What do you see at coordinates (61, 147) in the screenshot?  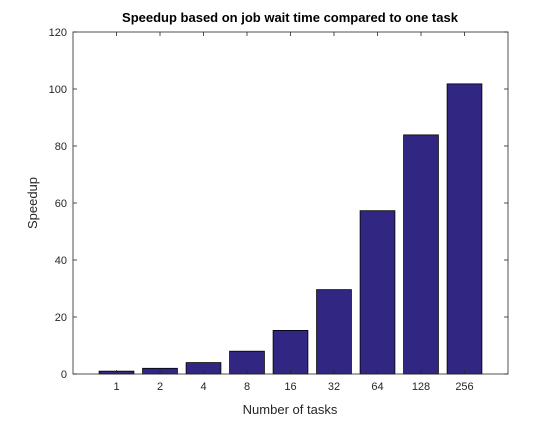 I see `y-tick-label: 80` at bounding box center [61, 147].